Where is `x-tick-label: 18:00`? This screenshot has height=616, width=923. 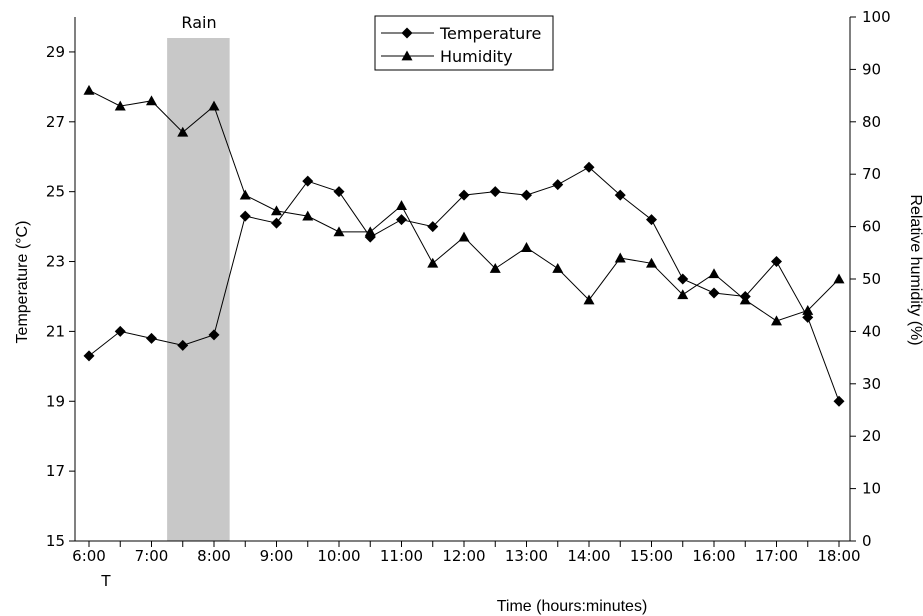
x-tick-label: 18:00 is located at coordinates (838, 556).